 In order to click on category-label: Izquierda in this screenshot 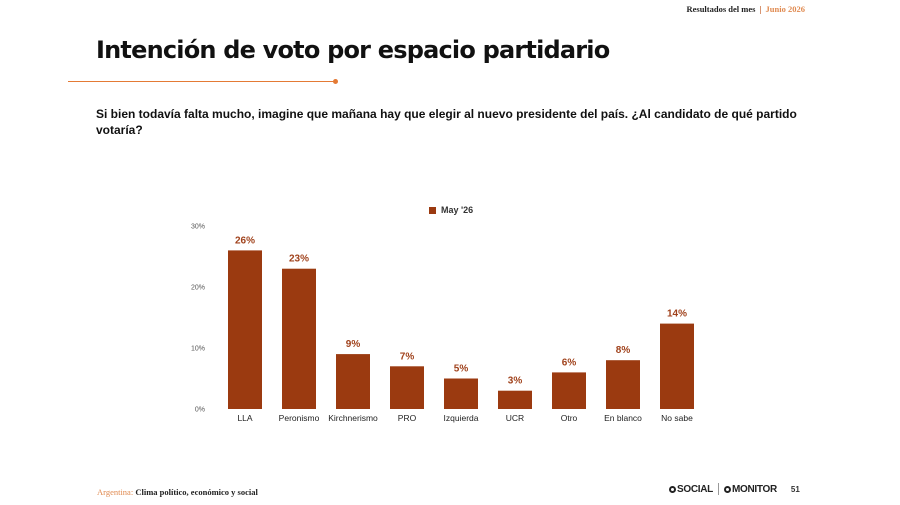, I will do `click(461, 418)`.